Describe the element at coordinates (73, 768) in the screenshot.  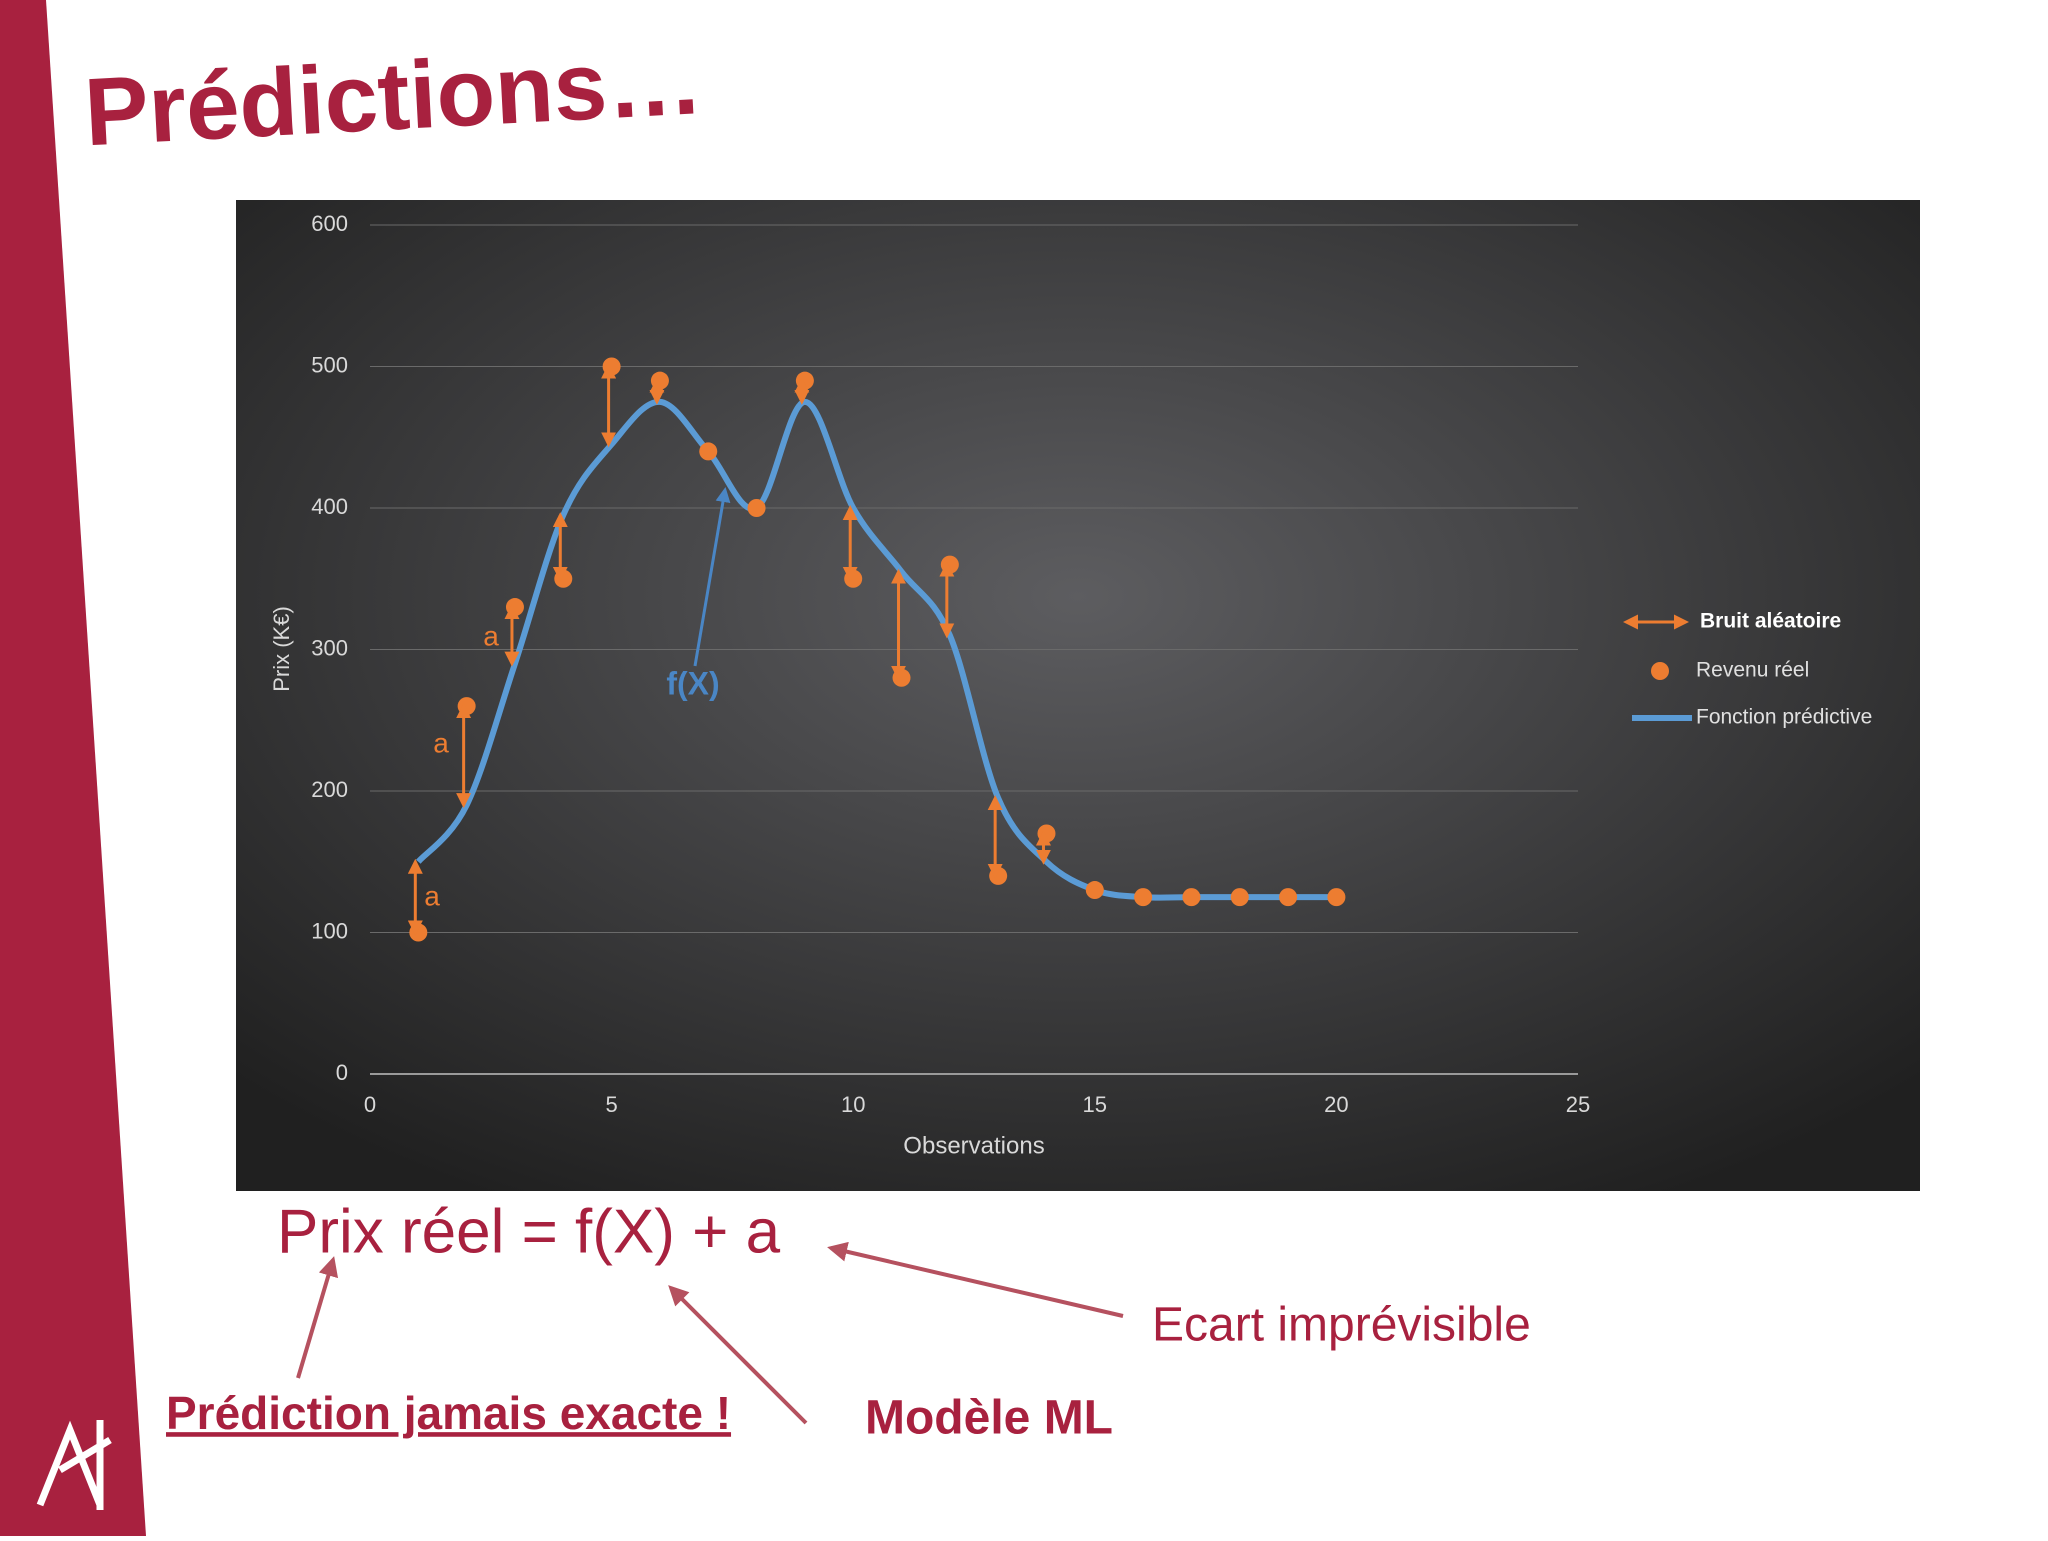
I see `side-band` at that location.